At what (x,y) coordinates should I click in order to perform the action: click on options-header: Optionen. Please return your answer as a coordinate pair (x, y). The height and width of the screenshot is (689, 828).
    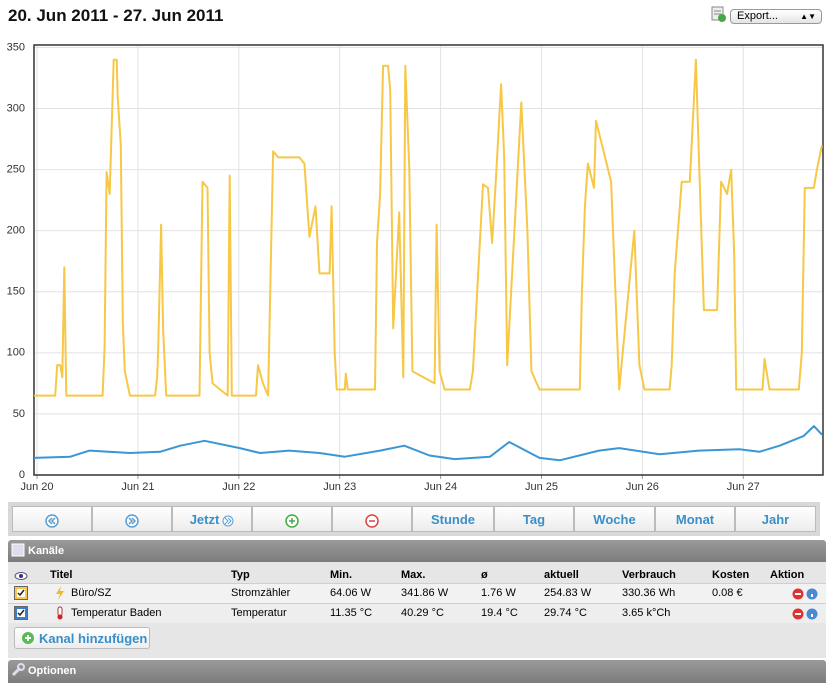
    Looking at the image, I should click on (417, 671).